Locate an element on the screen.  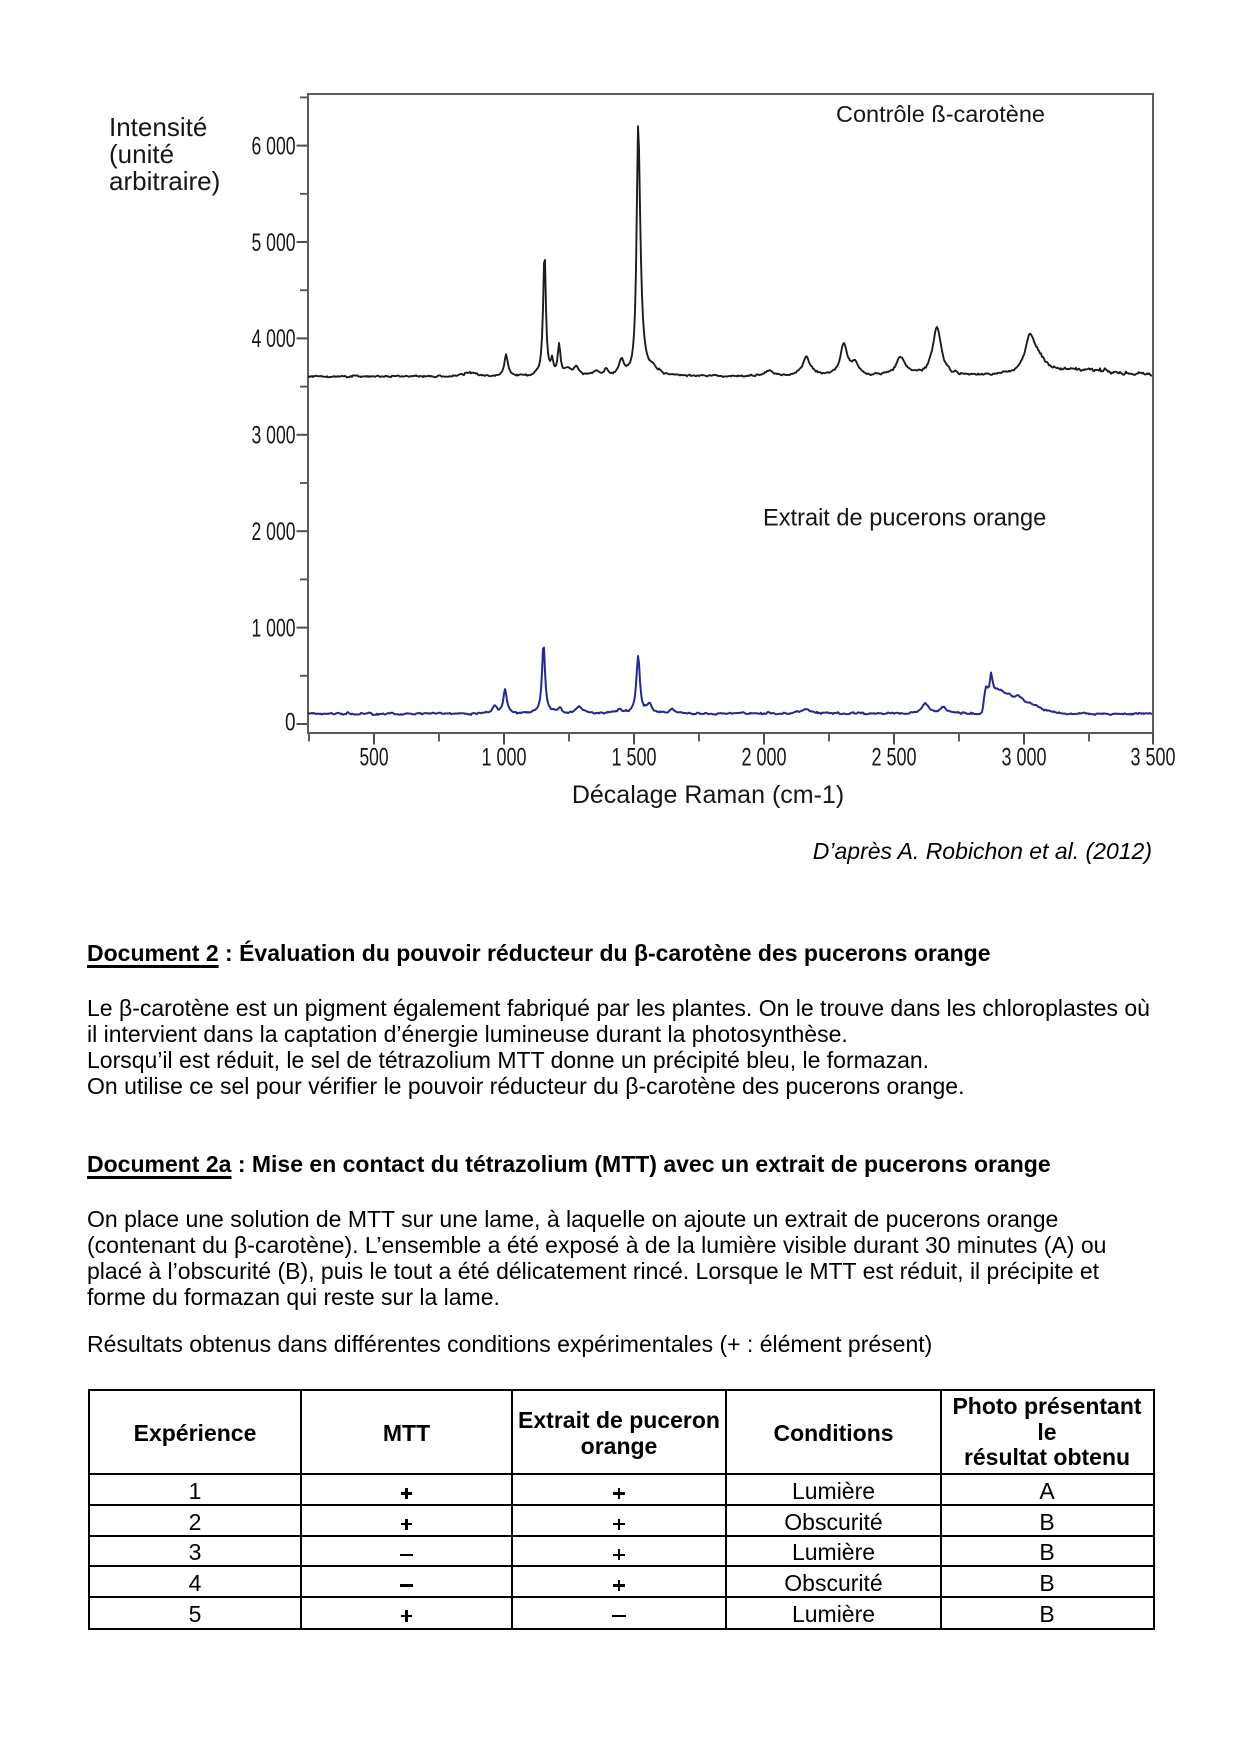
svg-text: Extrait de pucerons orange is located at coordinates (904, 519).